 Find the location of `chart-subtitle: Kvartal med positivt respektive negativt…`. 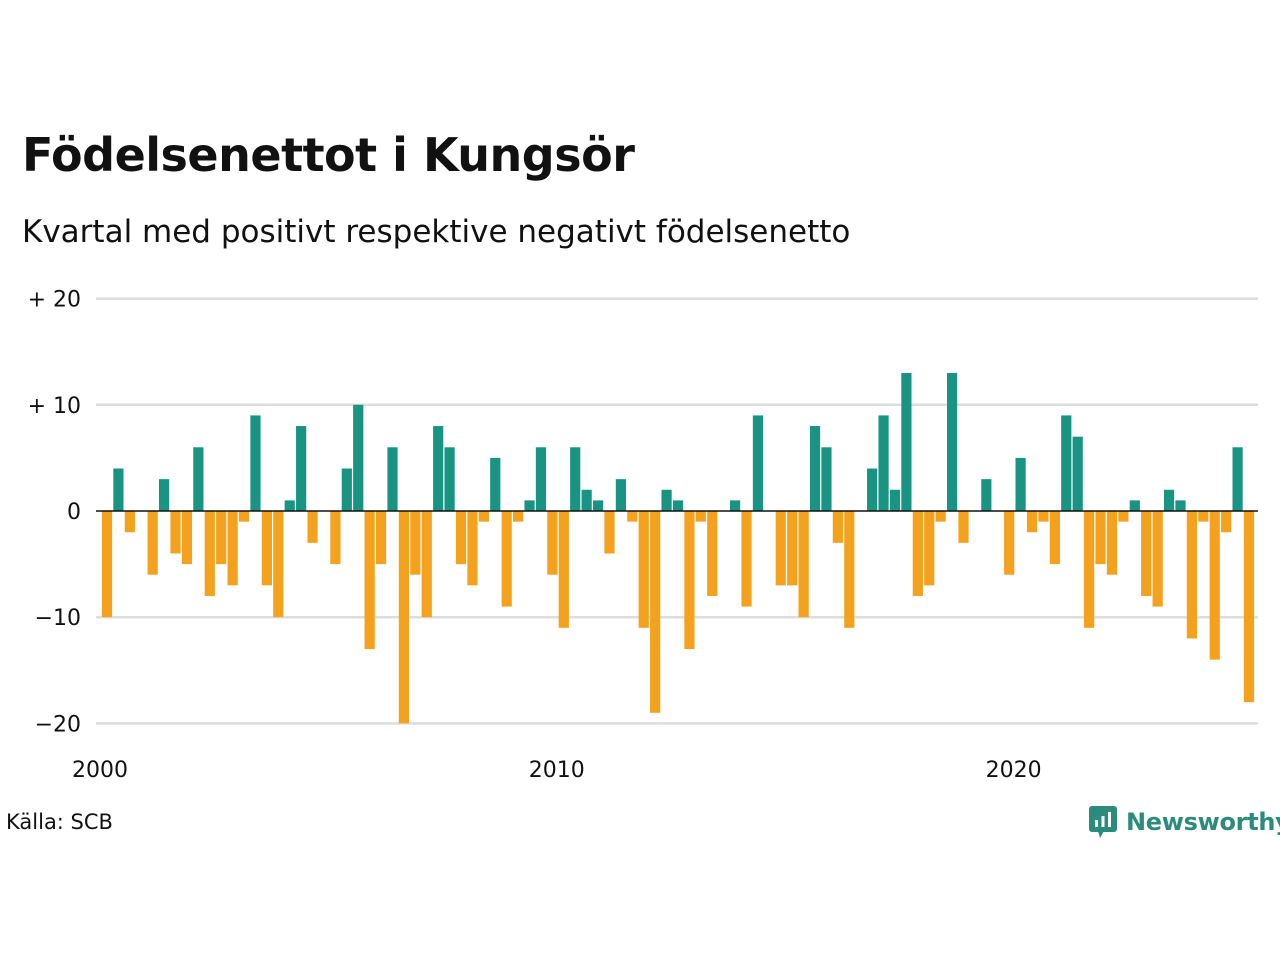

chart-subtitle: Kvartal med positivt respektive negativt… is located at coordinates (436, 232).